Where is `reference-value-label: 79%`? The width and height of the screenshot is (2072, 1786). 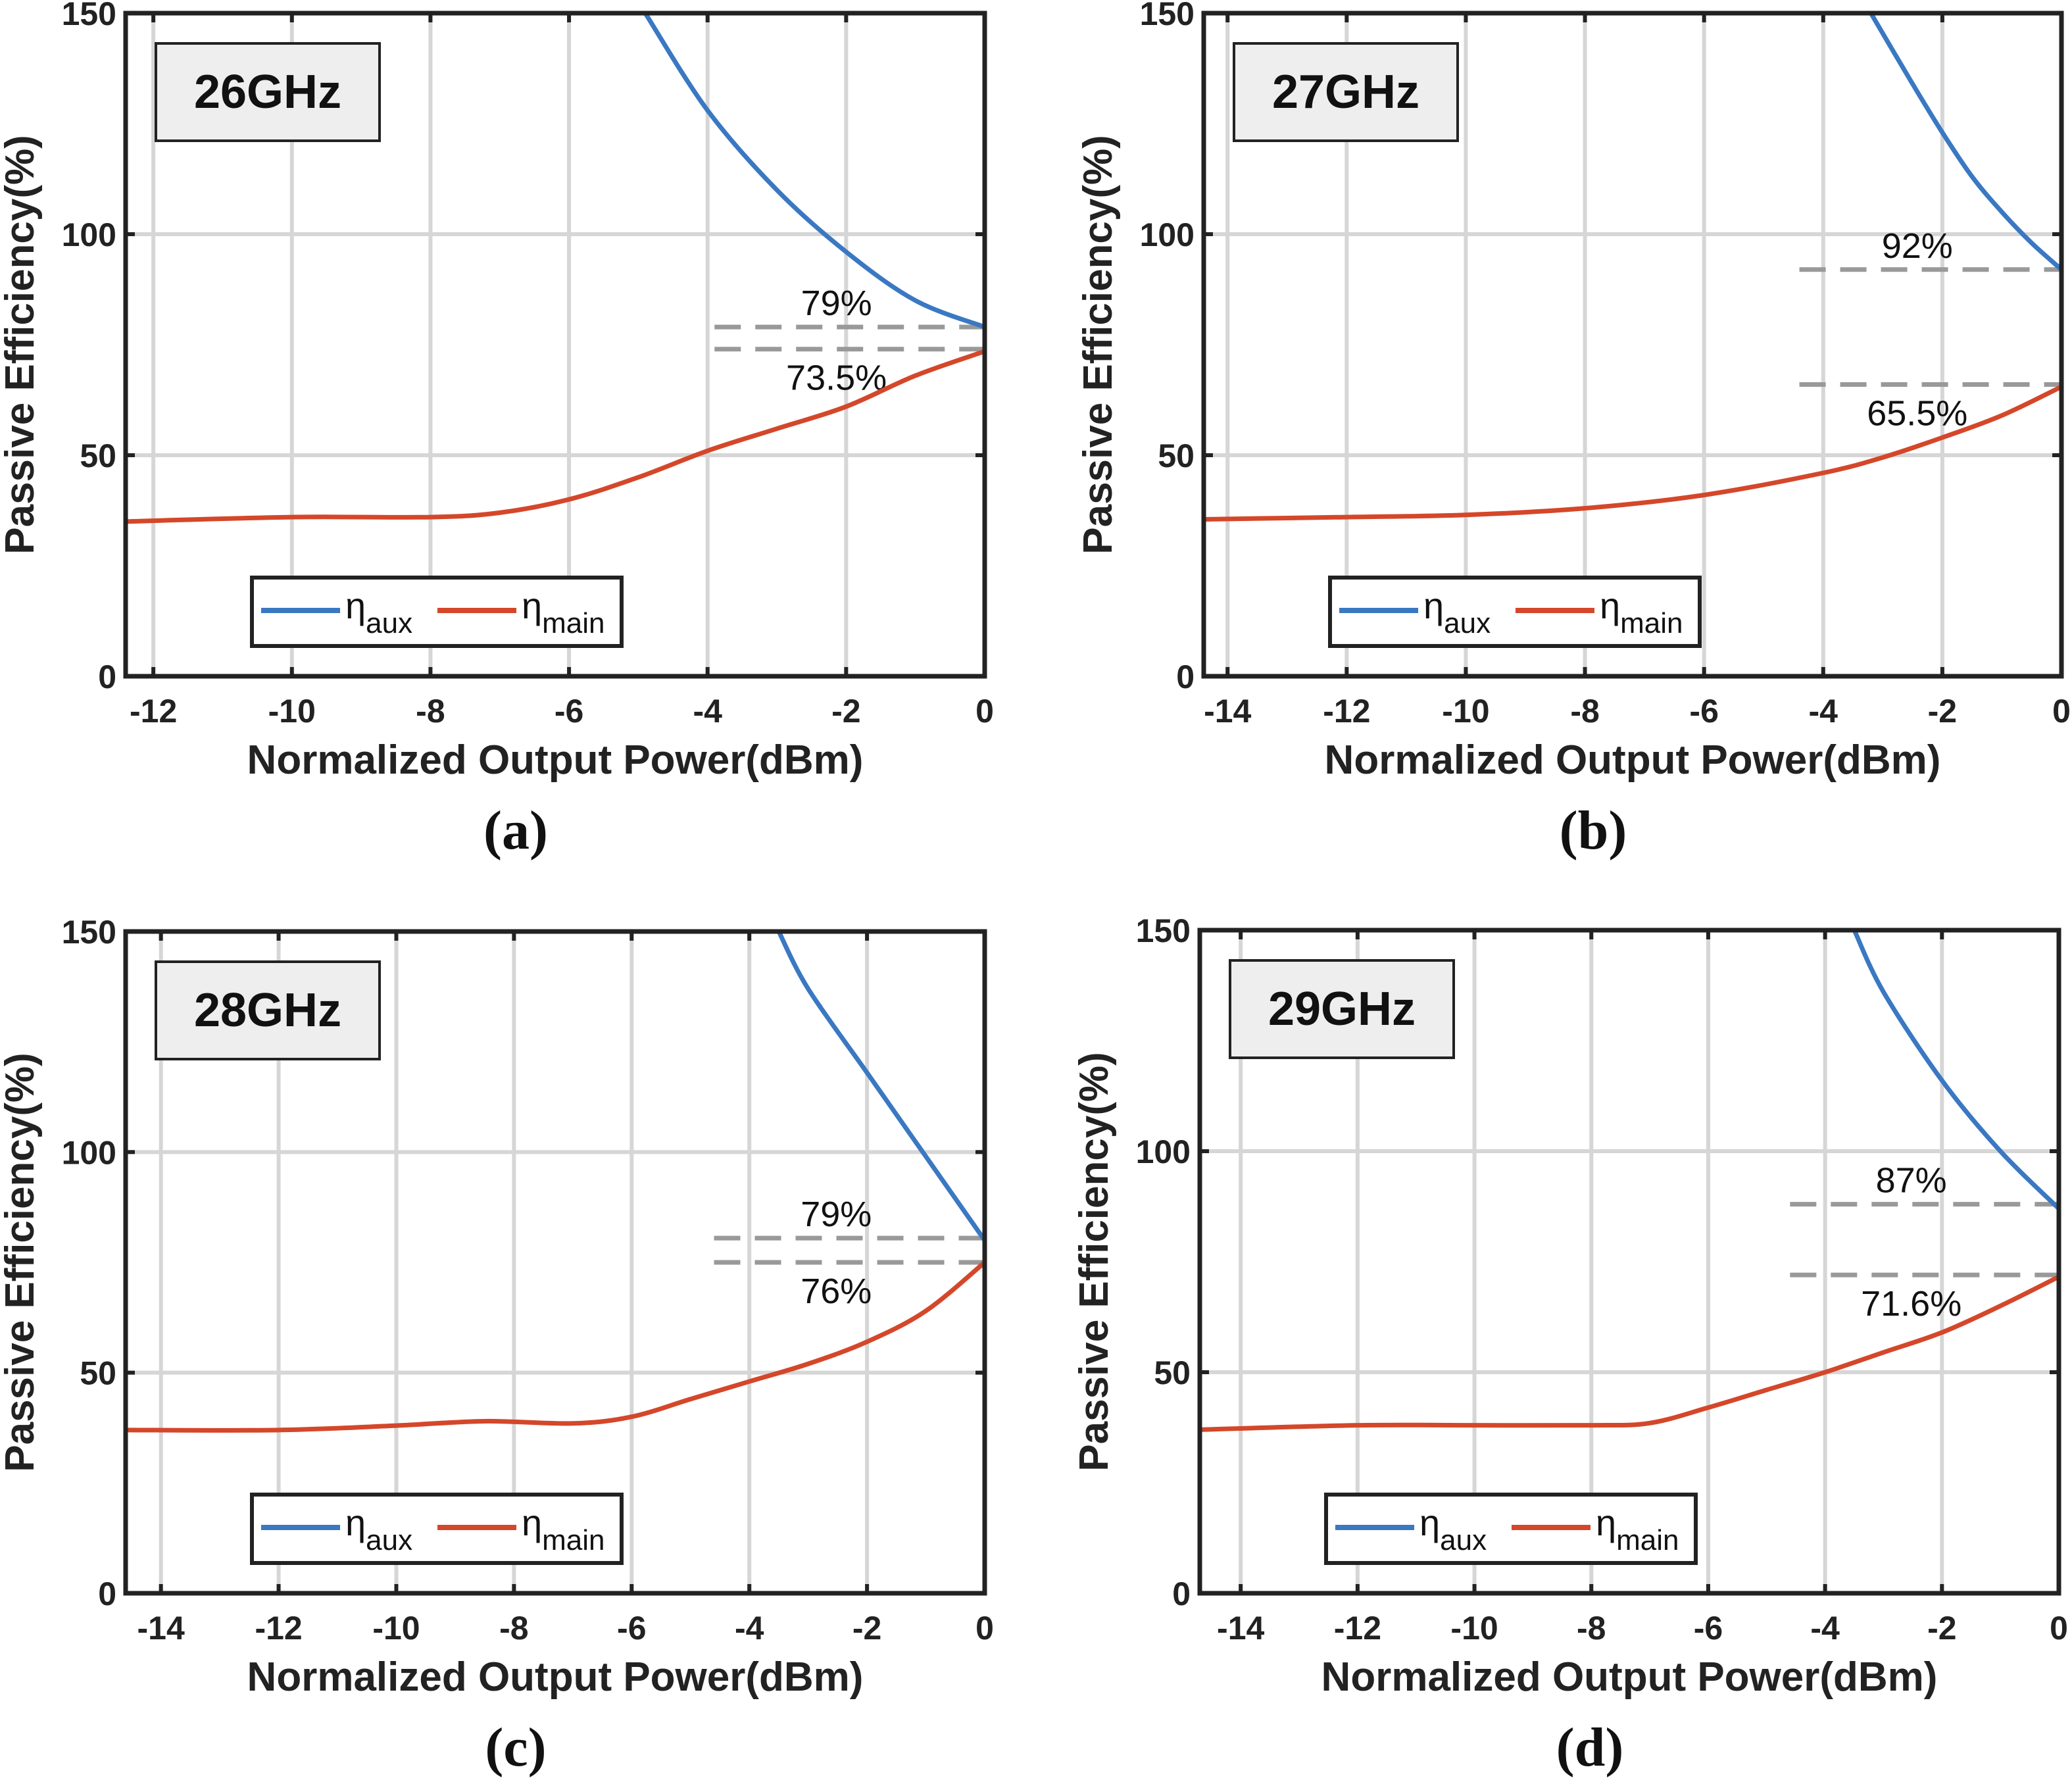 reference-value-label: 79% is located at coordinates (836, 303).